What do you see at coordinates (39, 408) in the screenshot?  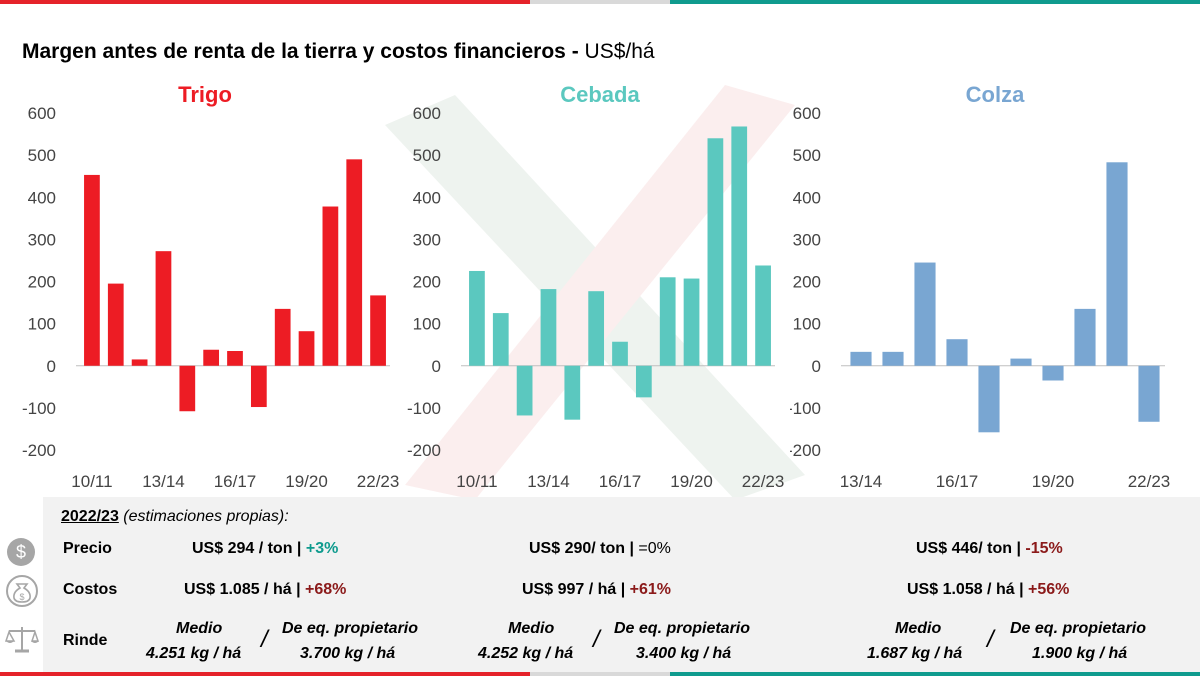 I see `trigo-ytick-label: -100` at bounding box center [39, 408].